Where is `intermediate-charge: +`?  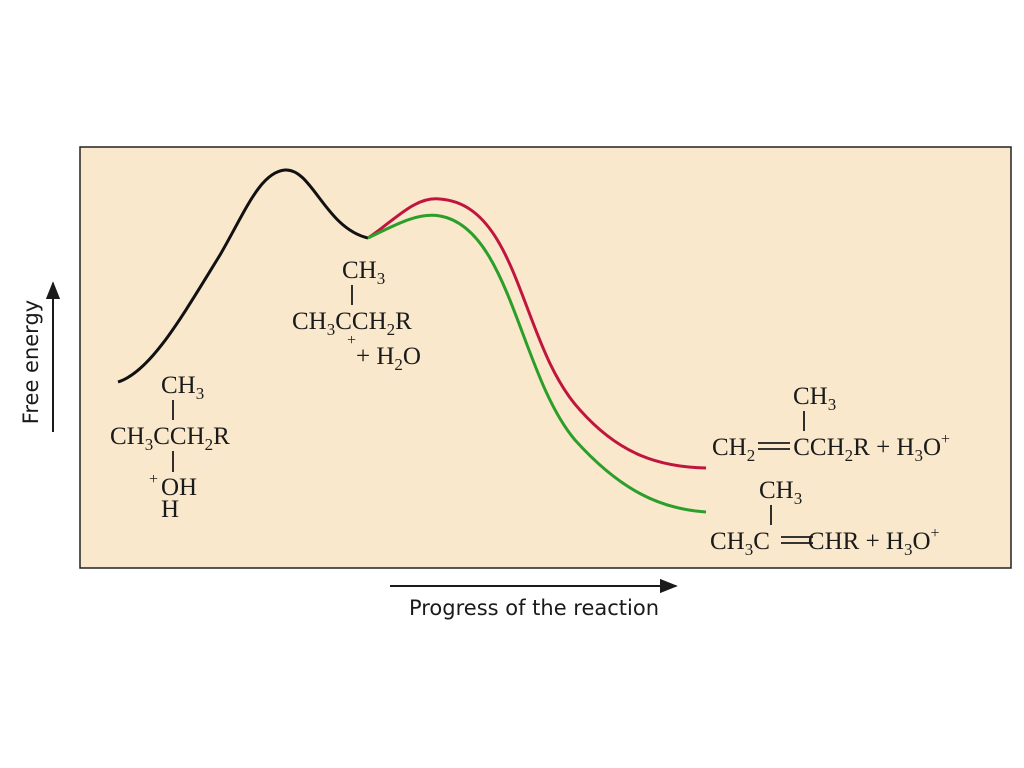 intermediate-charge: + is located at coordinates (351, 340).